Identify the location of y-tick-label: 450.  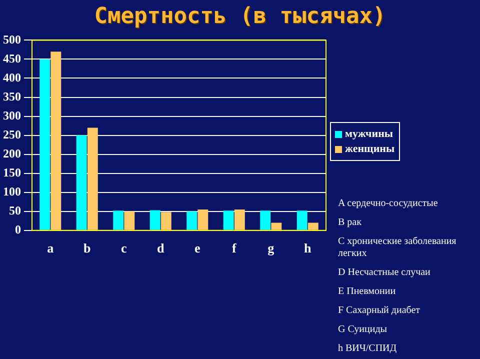
(12, 58).